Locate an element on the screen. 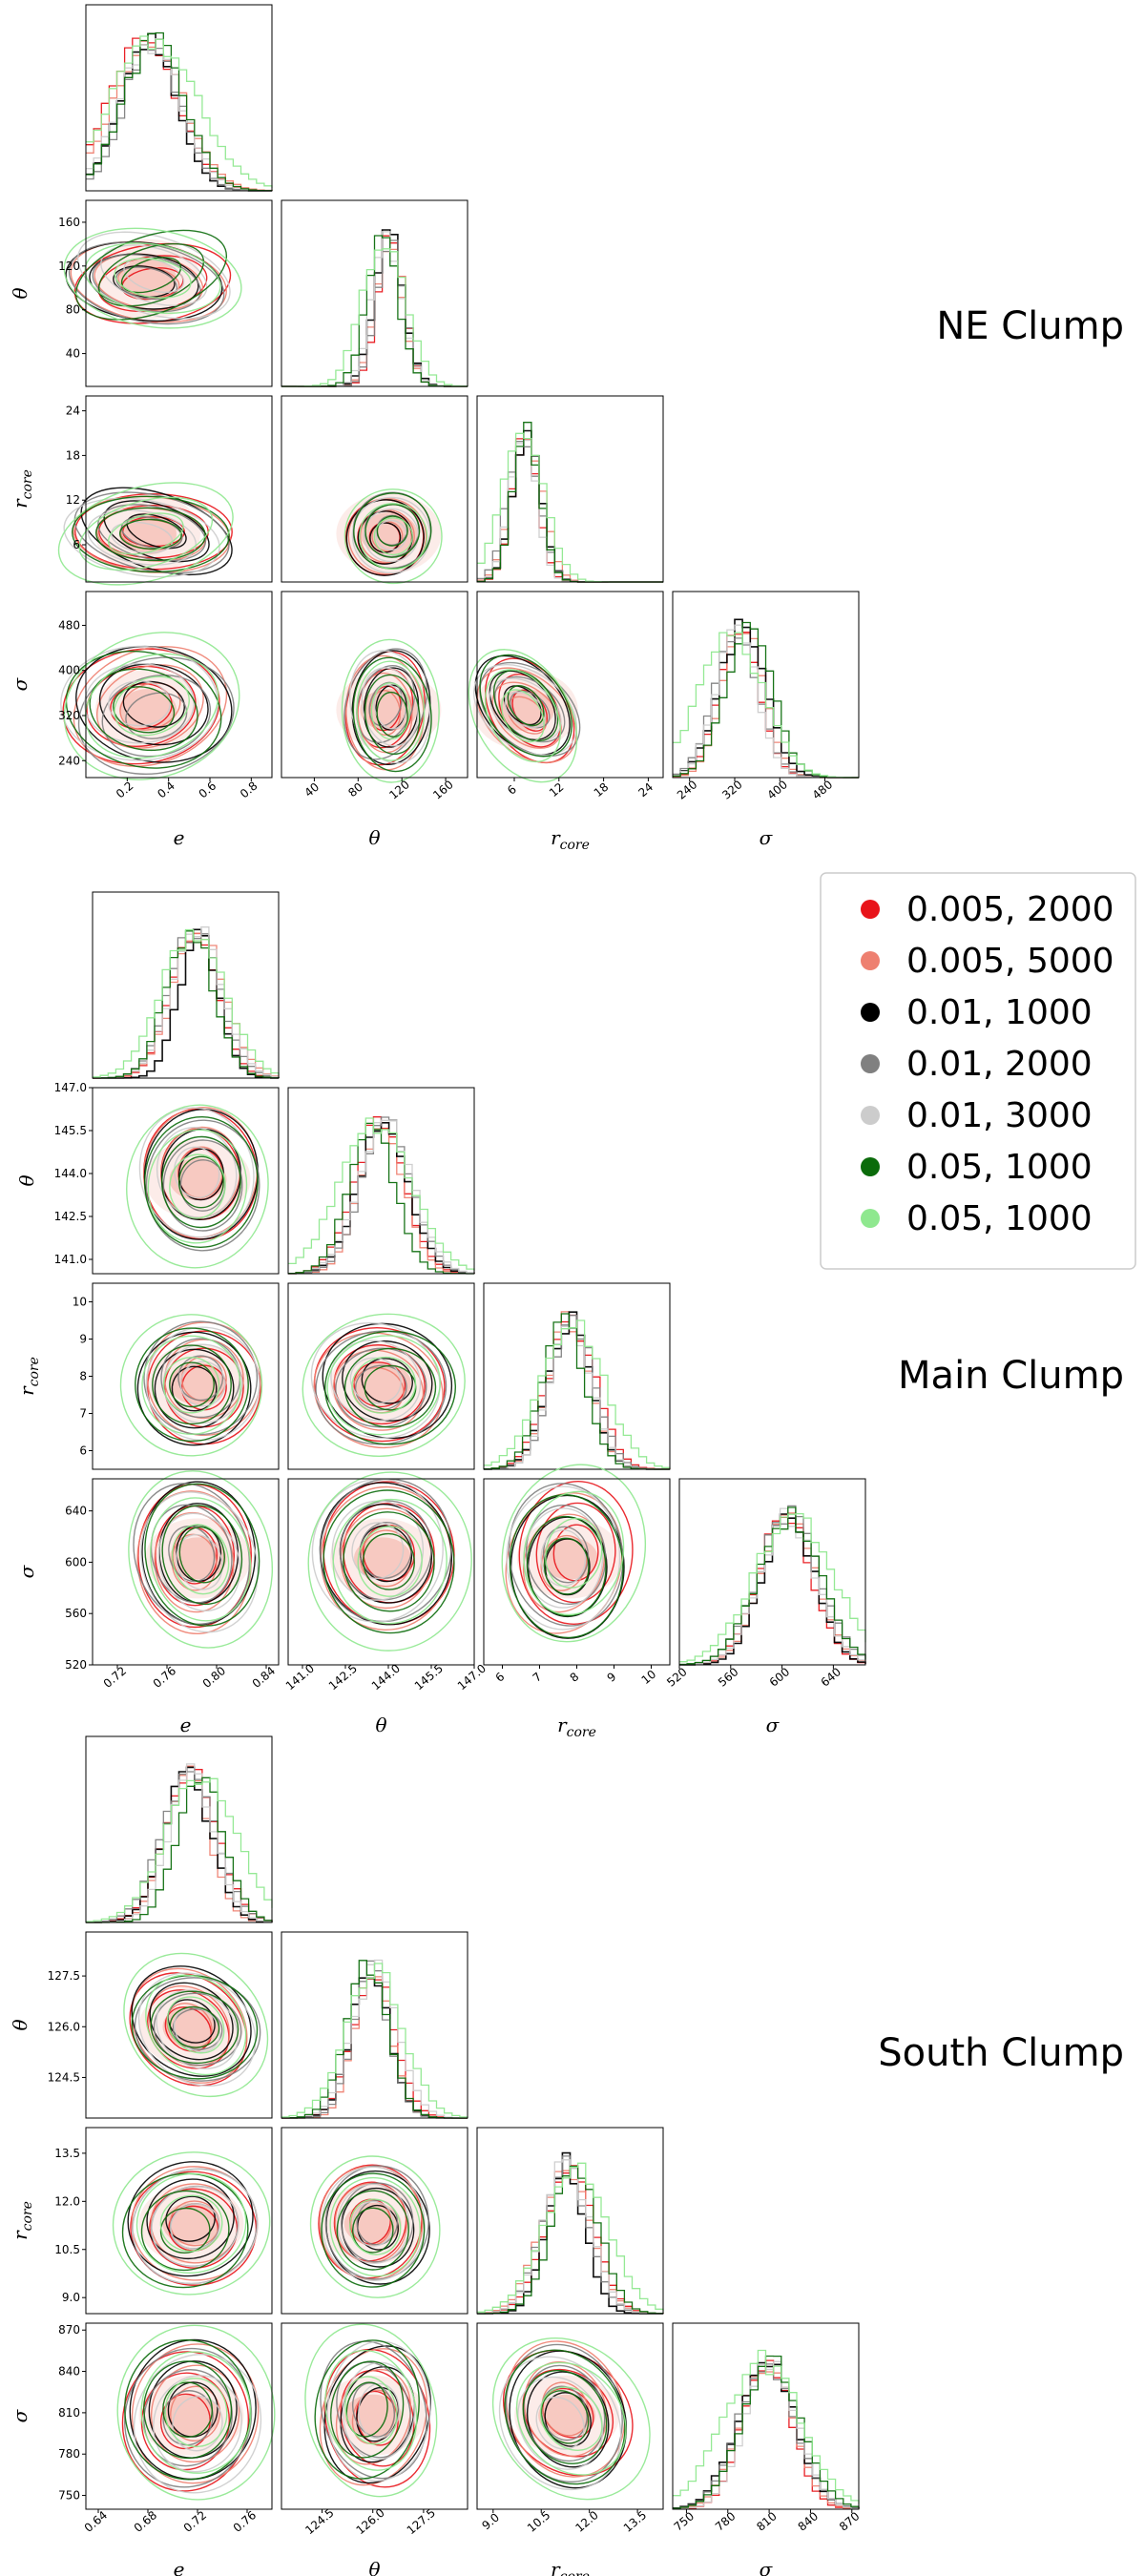 This screenshot has height=2576, width=1145. x-axis-label-main: e is located at coordinates (186, 1725).